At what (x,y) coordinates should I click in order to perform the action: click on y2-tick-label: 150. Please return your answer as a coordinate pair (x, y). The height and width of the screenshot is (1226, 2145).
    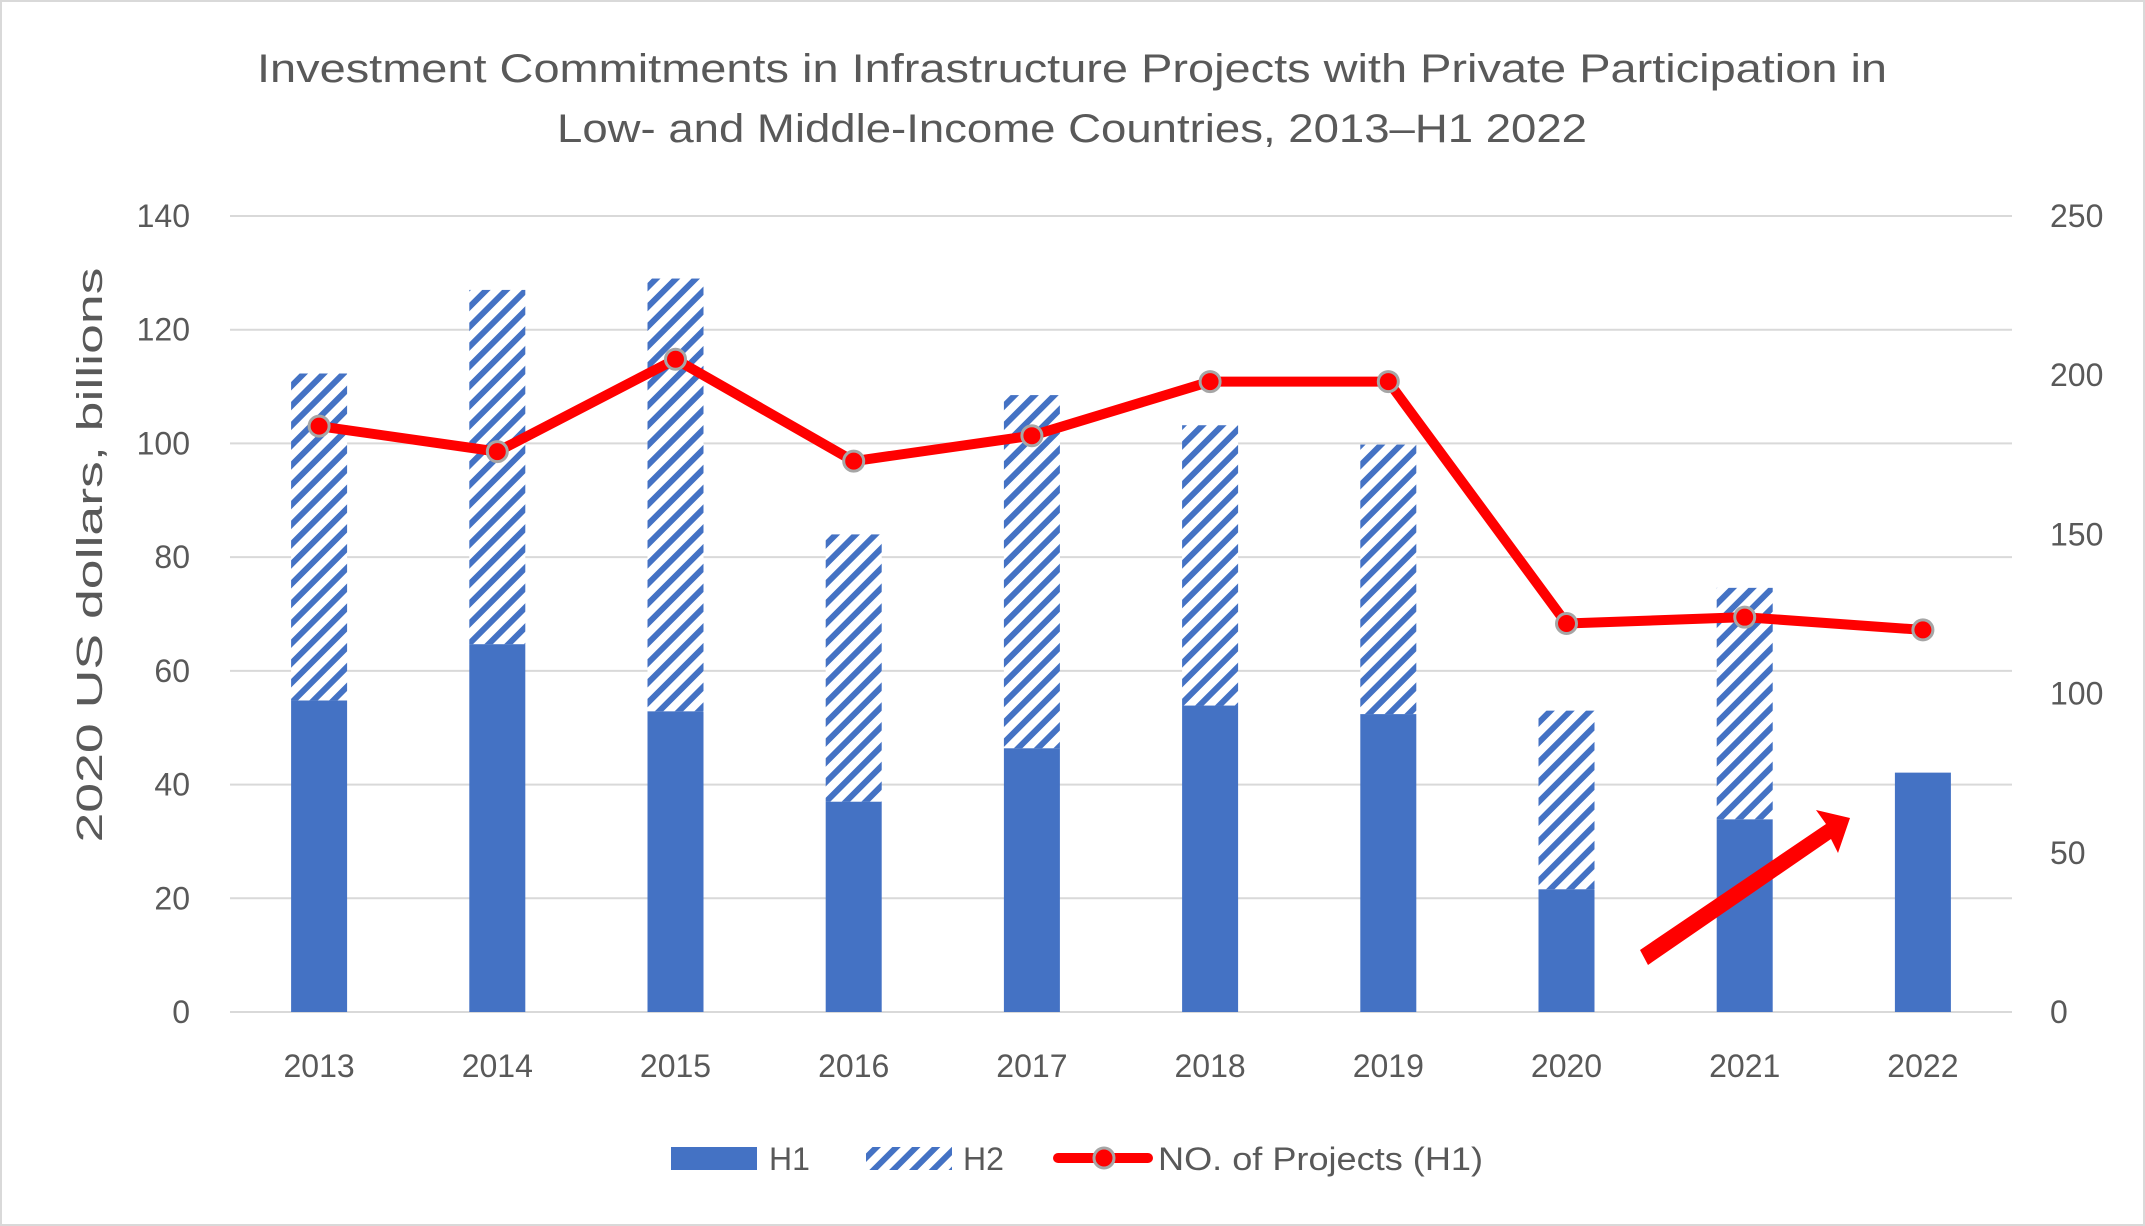
    Looking at the image, I should click on (2076, 534).